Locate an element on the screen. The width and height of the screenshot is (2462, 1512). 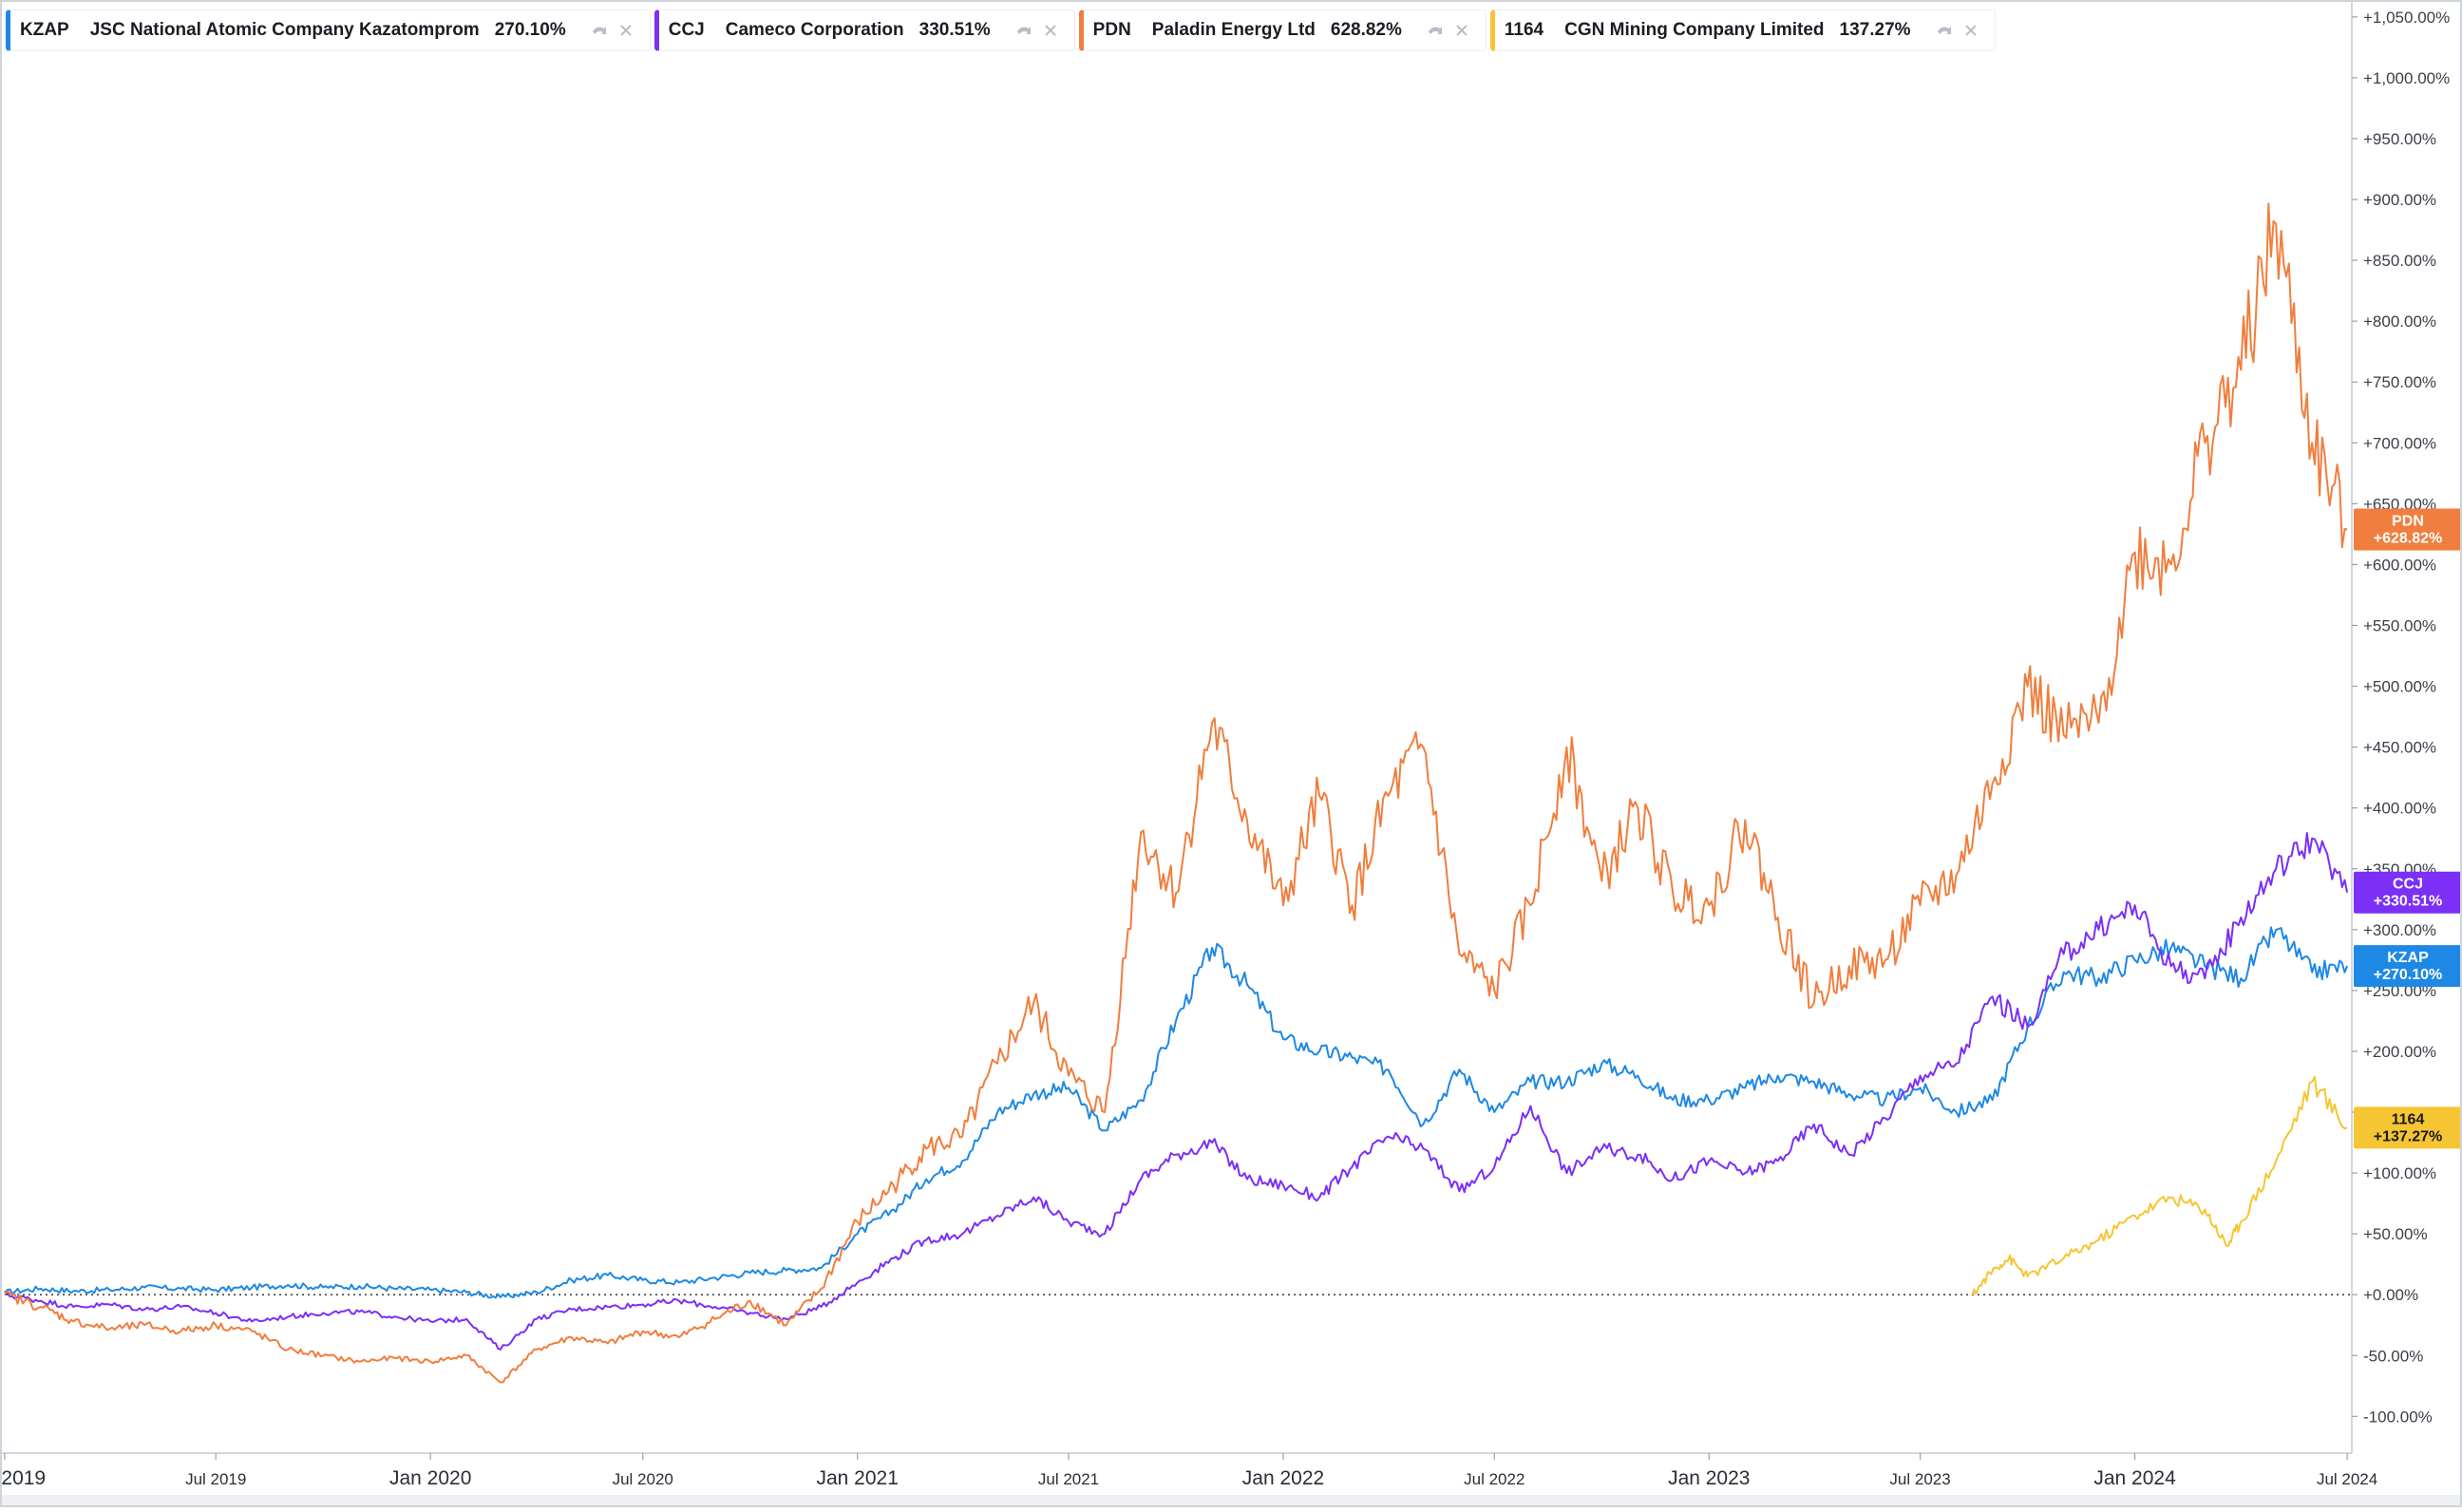
badge-ticker: 1164 is located at coordinates (2408, 1119).